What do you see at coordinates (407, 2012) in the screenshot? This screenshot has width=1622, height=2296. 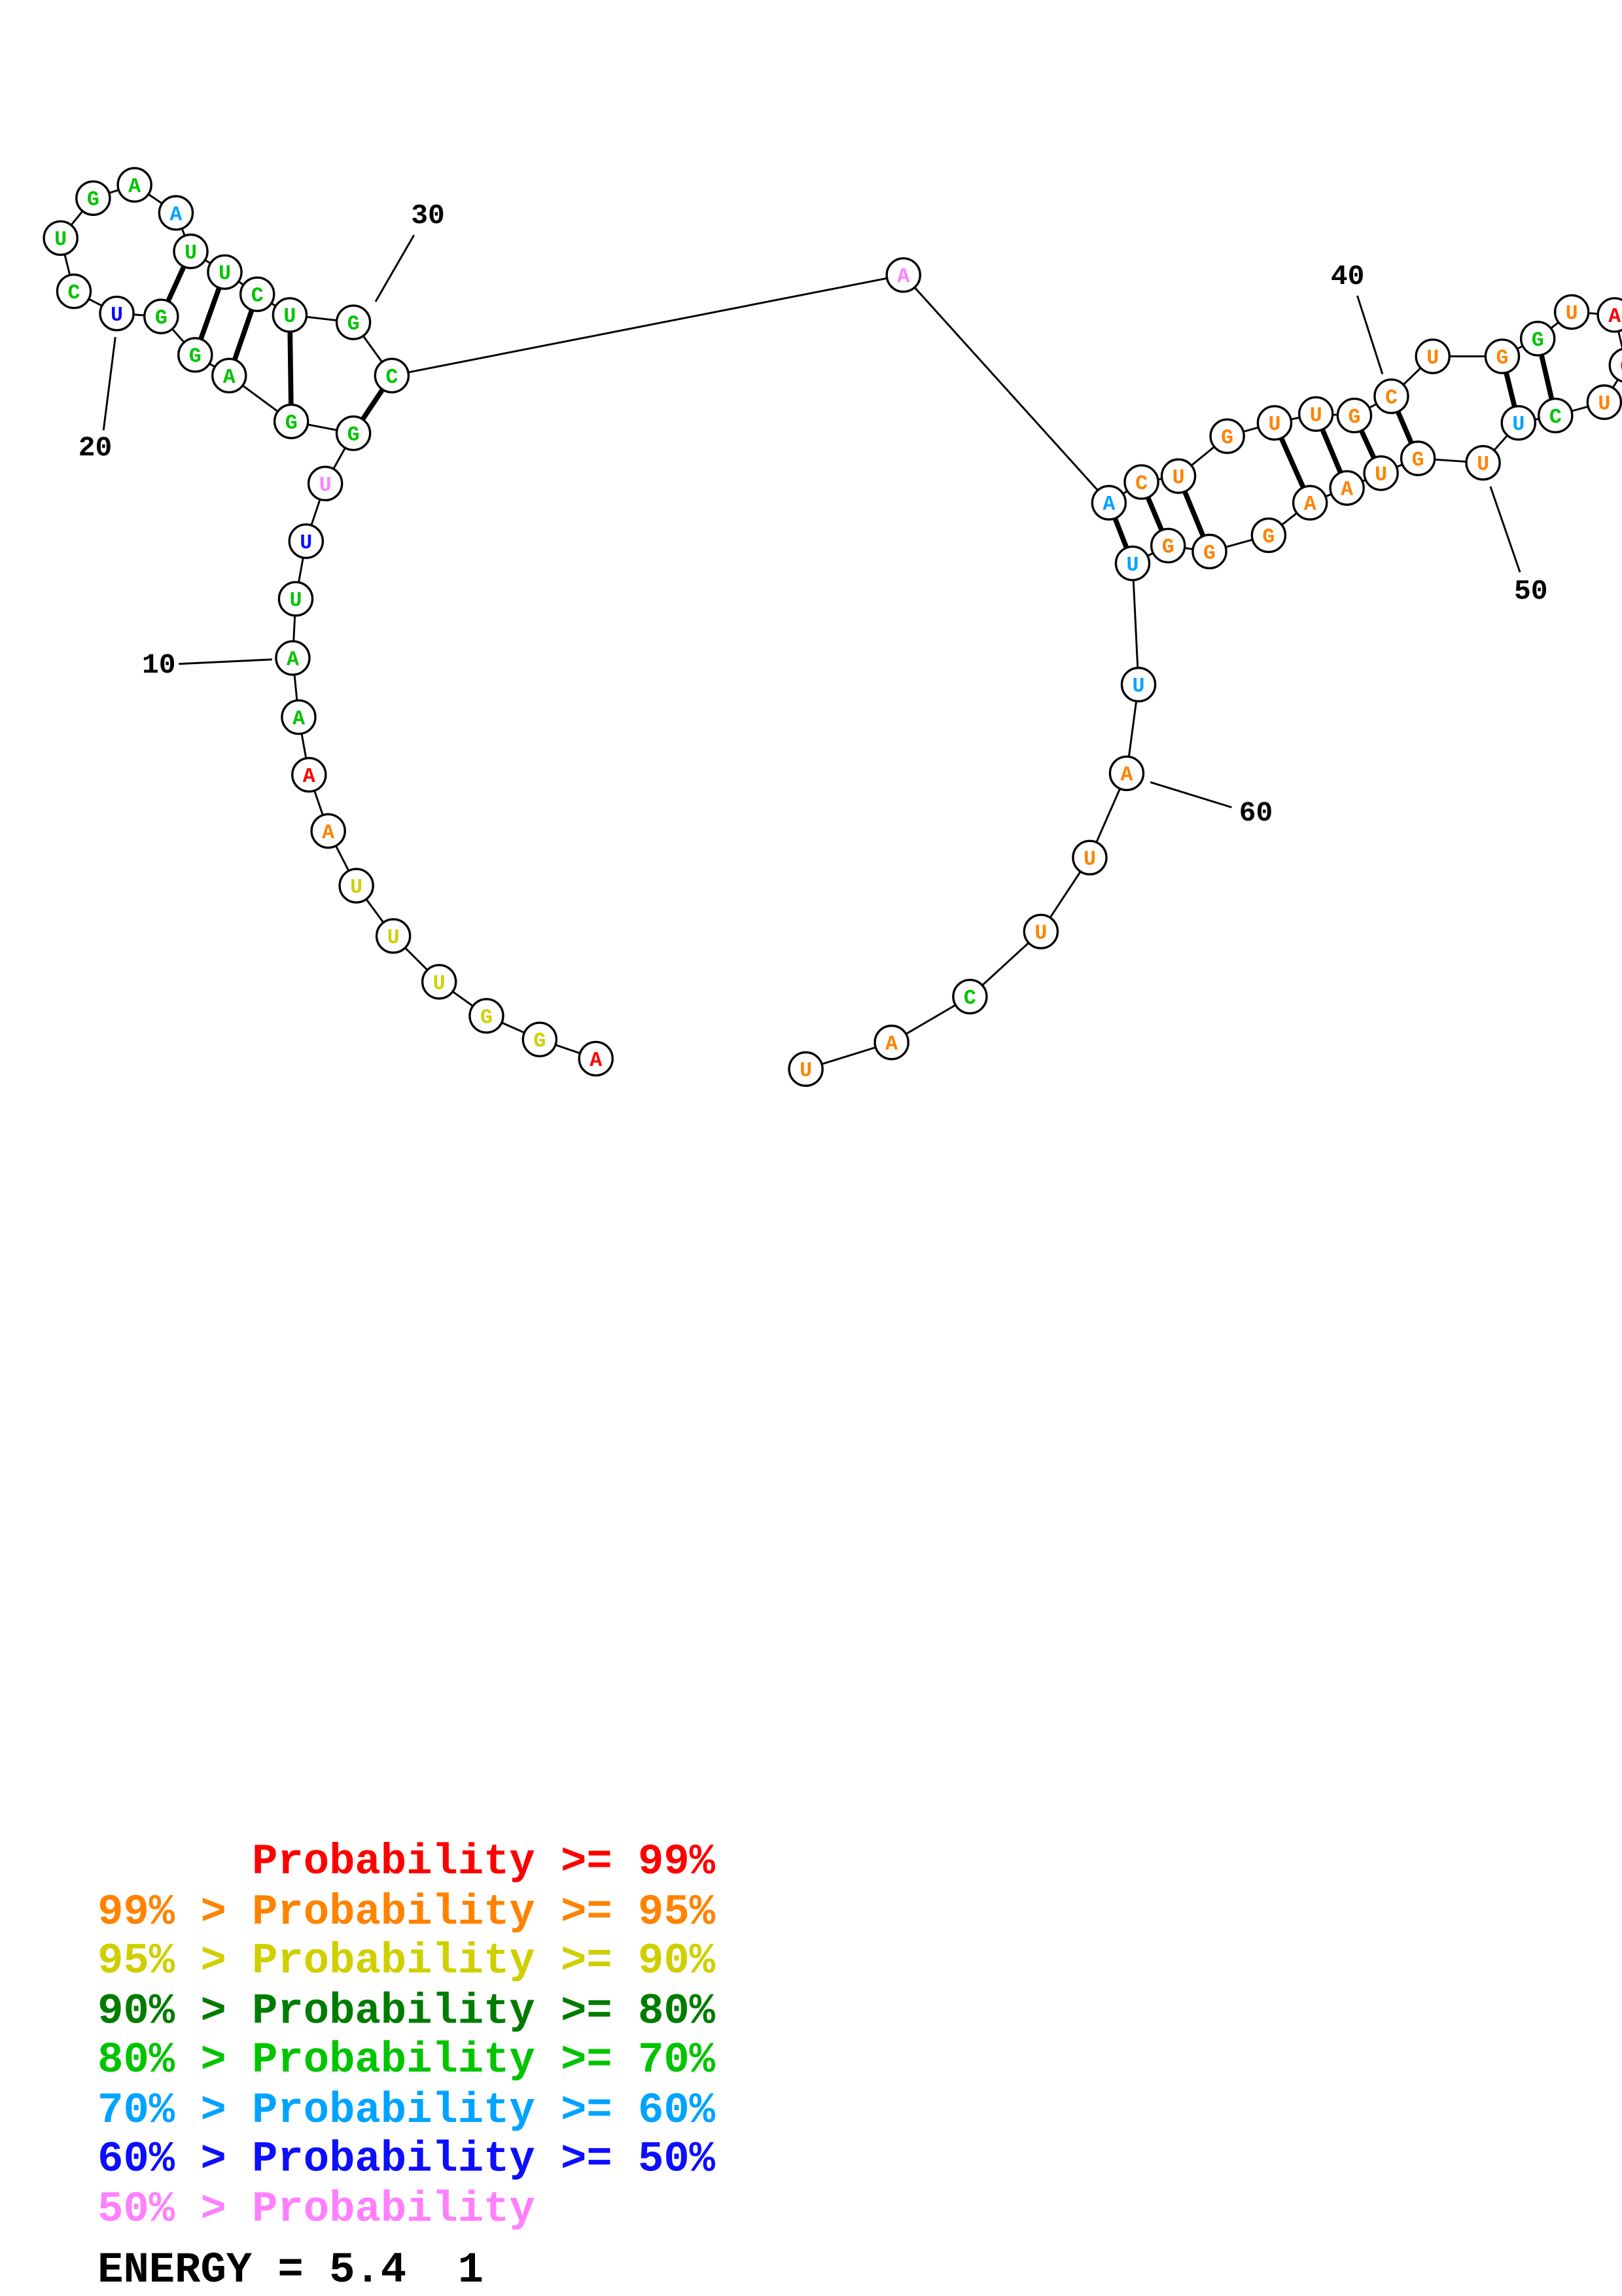 I see `legend-row-4: 90% > Probability >= 80%` at bounding box center [407, 2012].